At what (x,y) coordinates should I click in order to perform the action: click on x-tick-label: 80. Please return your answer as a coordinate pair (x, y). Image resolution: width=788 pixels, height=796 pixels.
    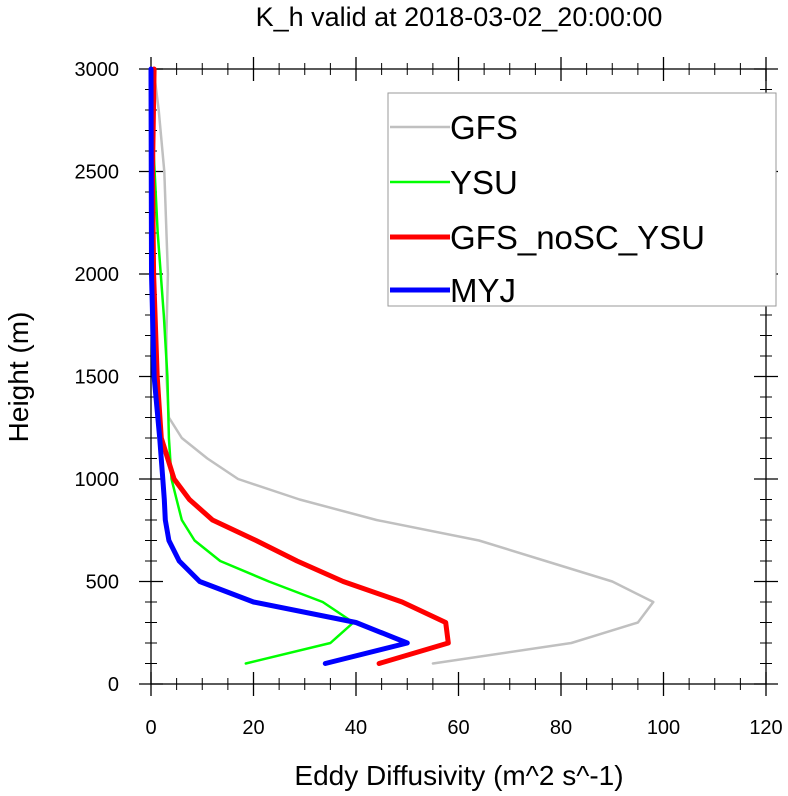
    Looking at the image, I should click on (561, 728).